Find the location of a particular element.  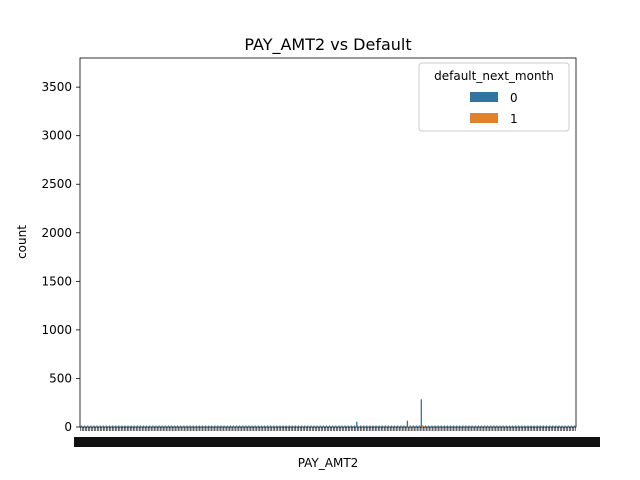

y-tick-label: 2500 is located at coordinates (56, 184).